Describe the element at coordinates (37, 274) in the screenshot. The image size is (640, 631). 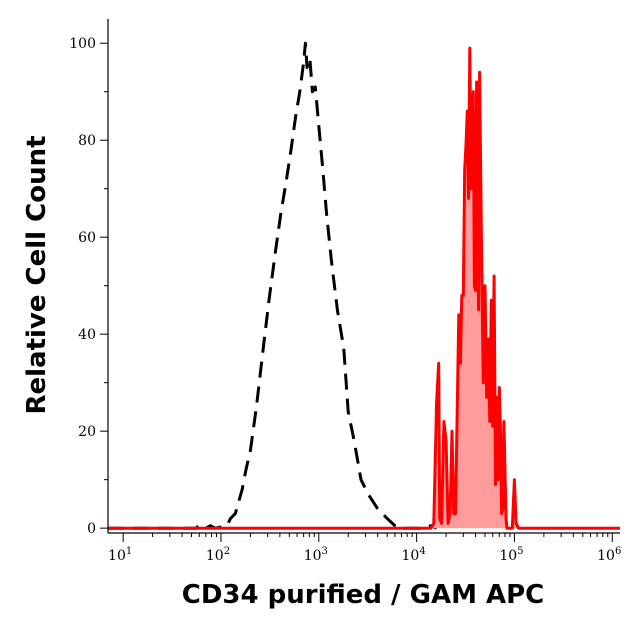
I see `y-axis-title: Relative Cell Count` at that location.